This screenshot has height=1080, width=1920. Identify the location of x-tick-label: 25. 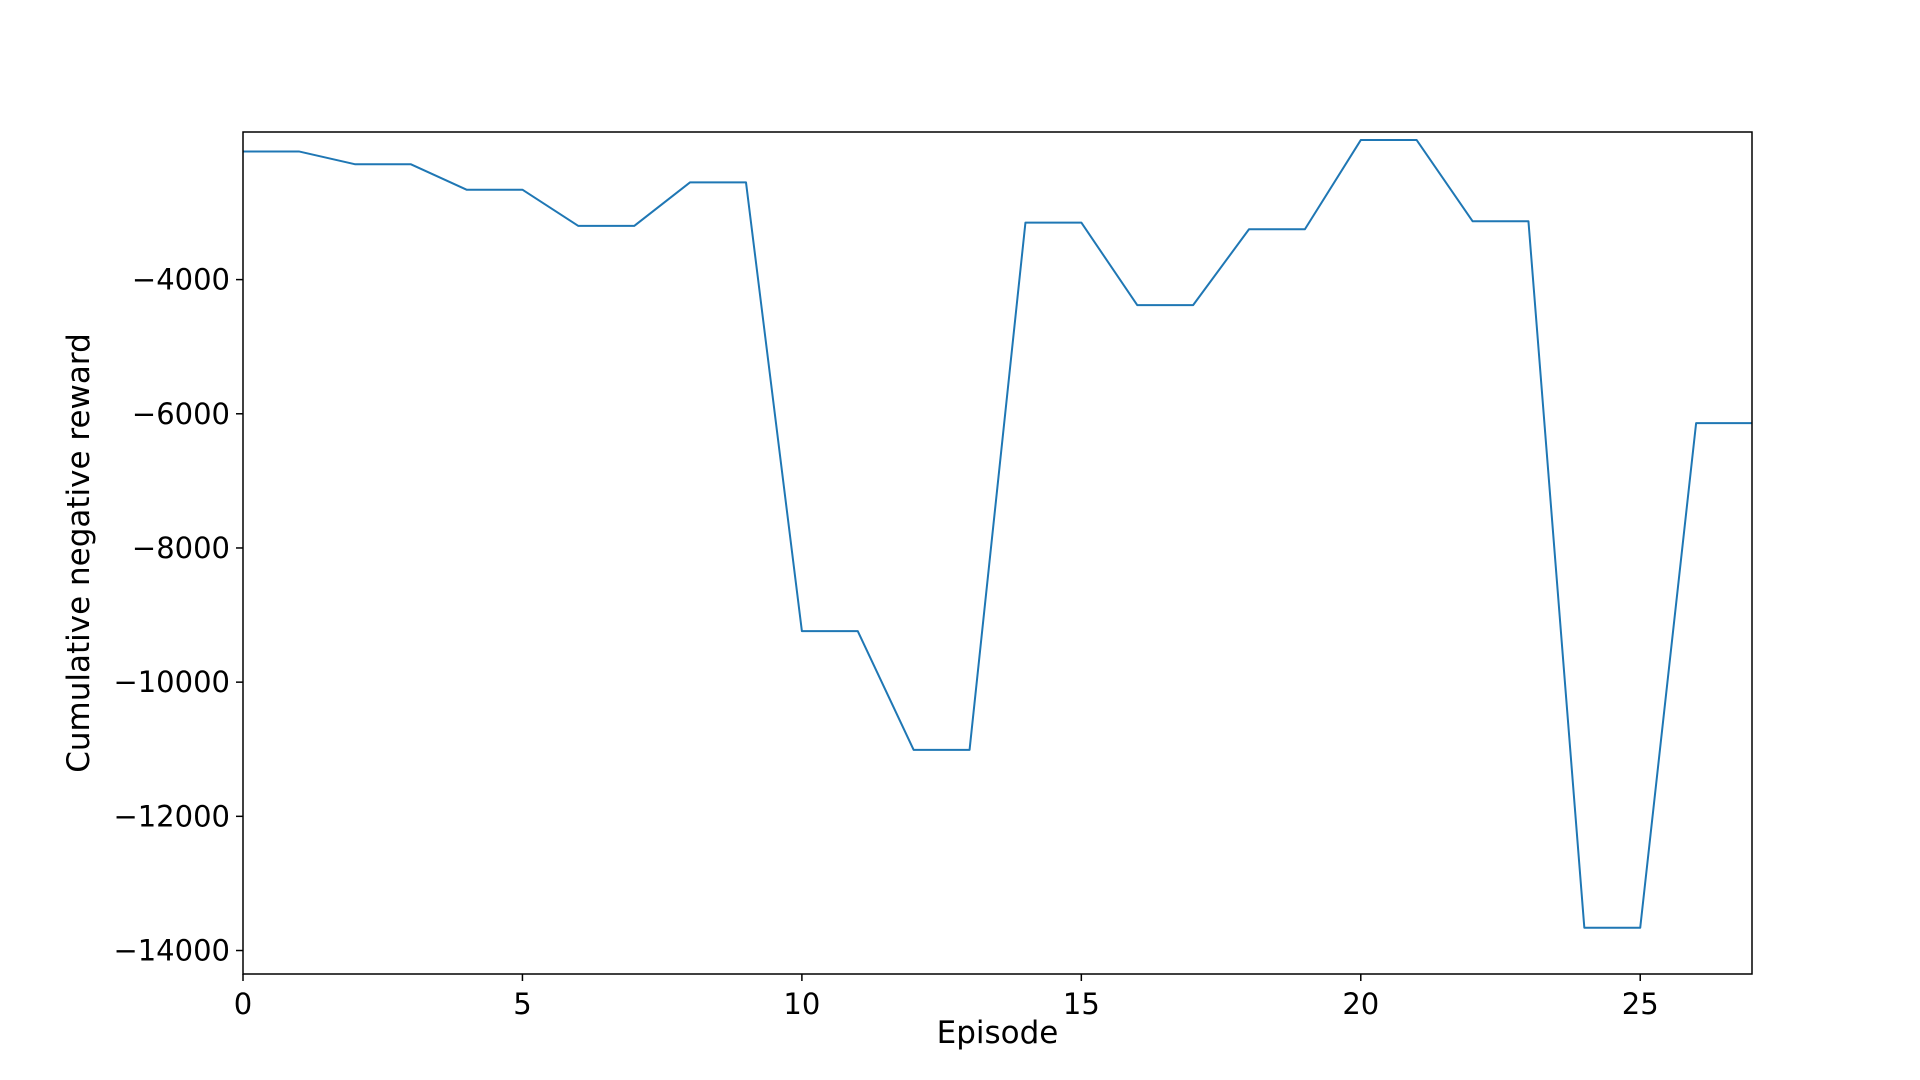
(1640, 1004).